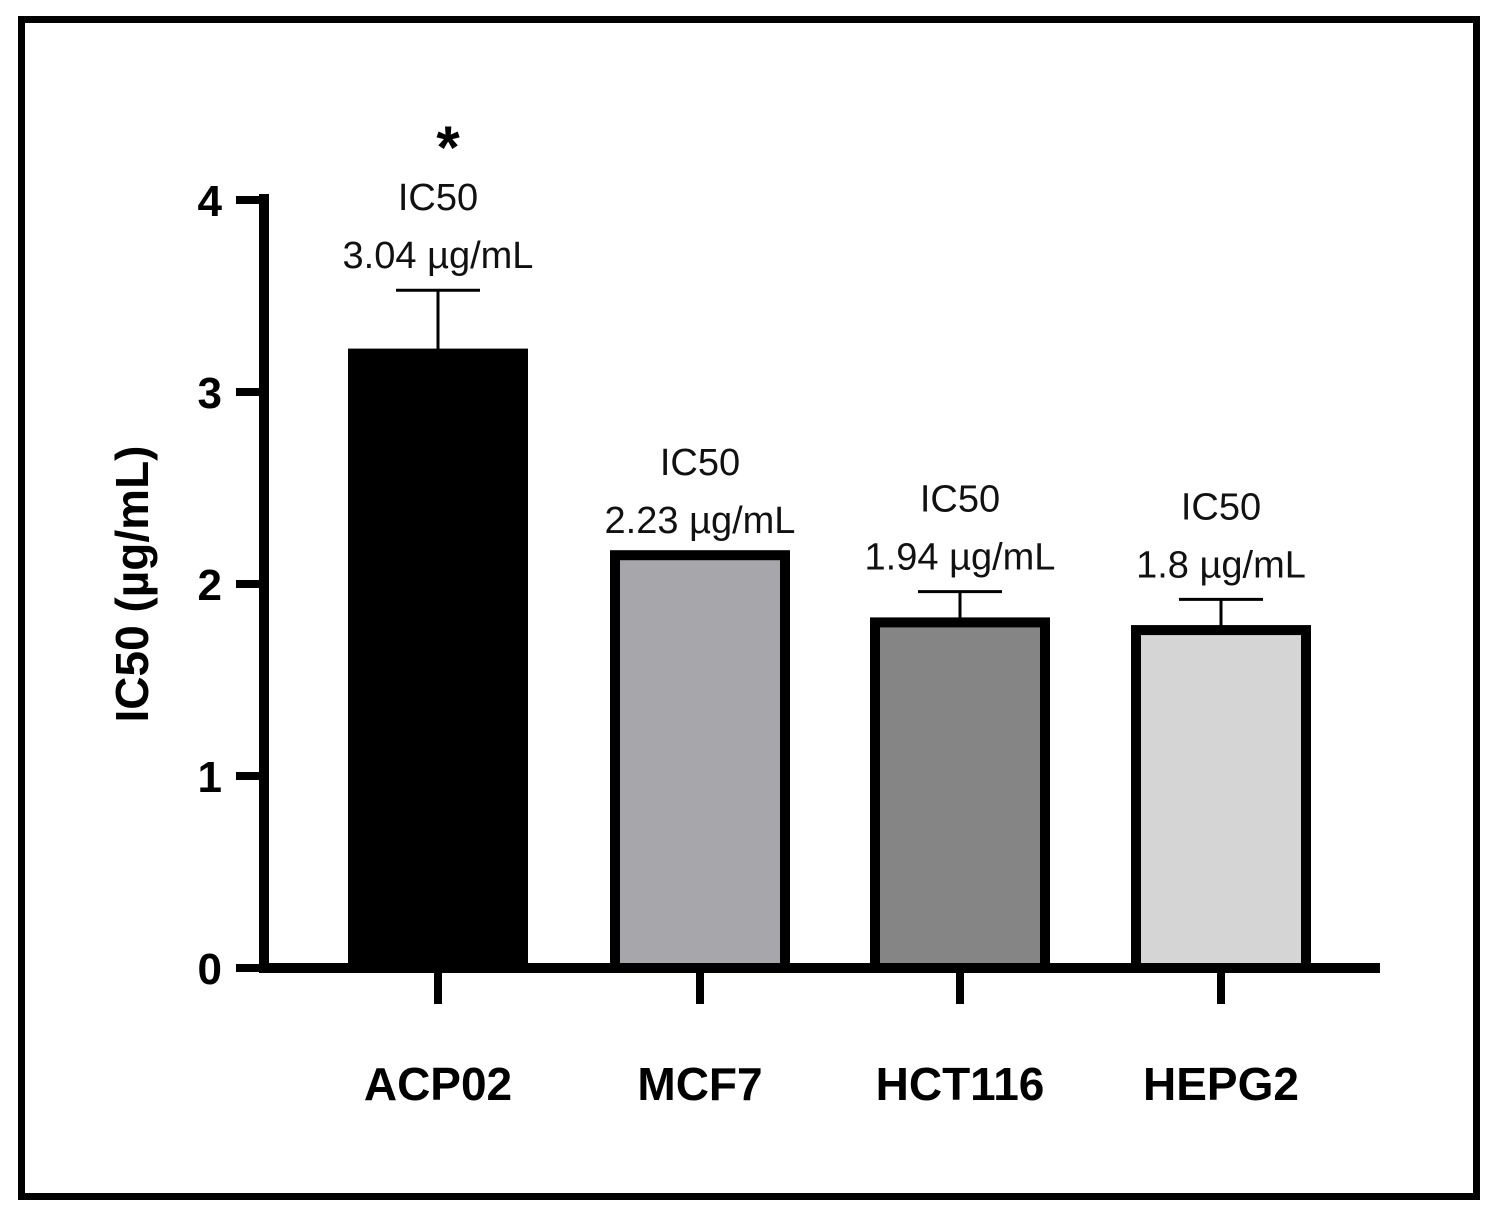 Image resolution: width=1498 pixels, height=1218 pixels. What do you see at coordinates (960, 558) in the screenshot?
I see `annotation-value: 1.94 µg/mL` at bounding box center [960, 558].